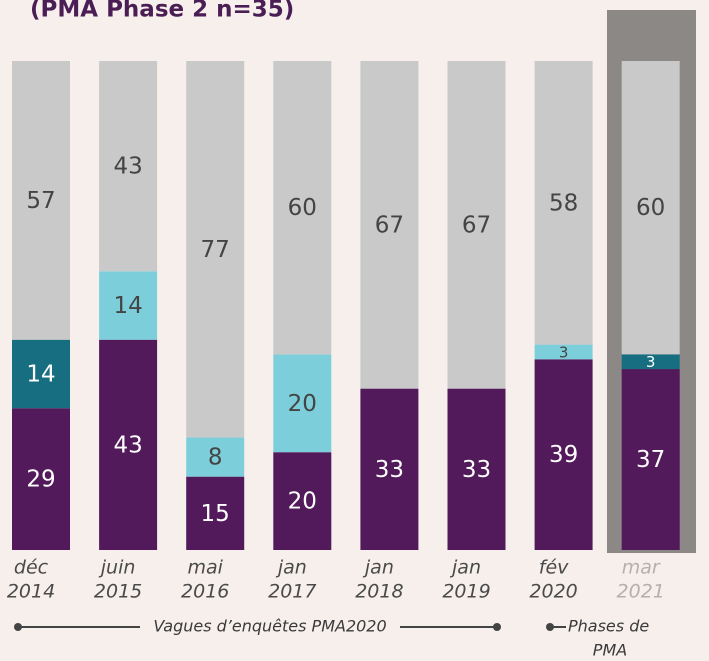 This screenshot has height=661, width=709. Describe the element at coordinates (641, 568) in the screenshot. I see `x-tick-label: mar` at that location.